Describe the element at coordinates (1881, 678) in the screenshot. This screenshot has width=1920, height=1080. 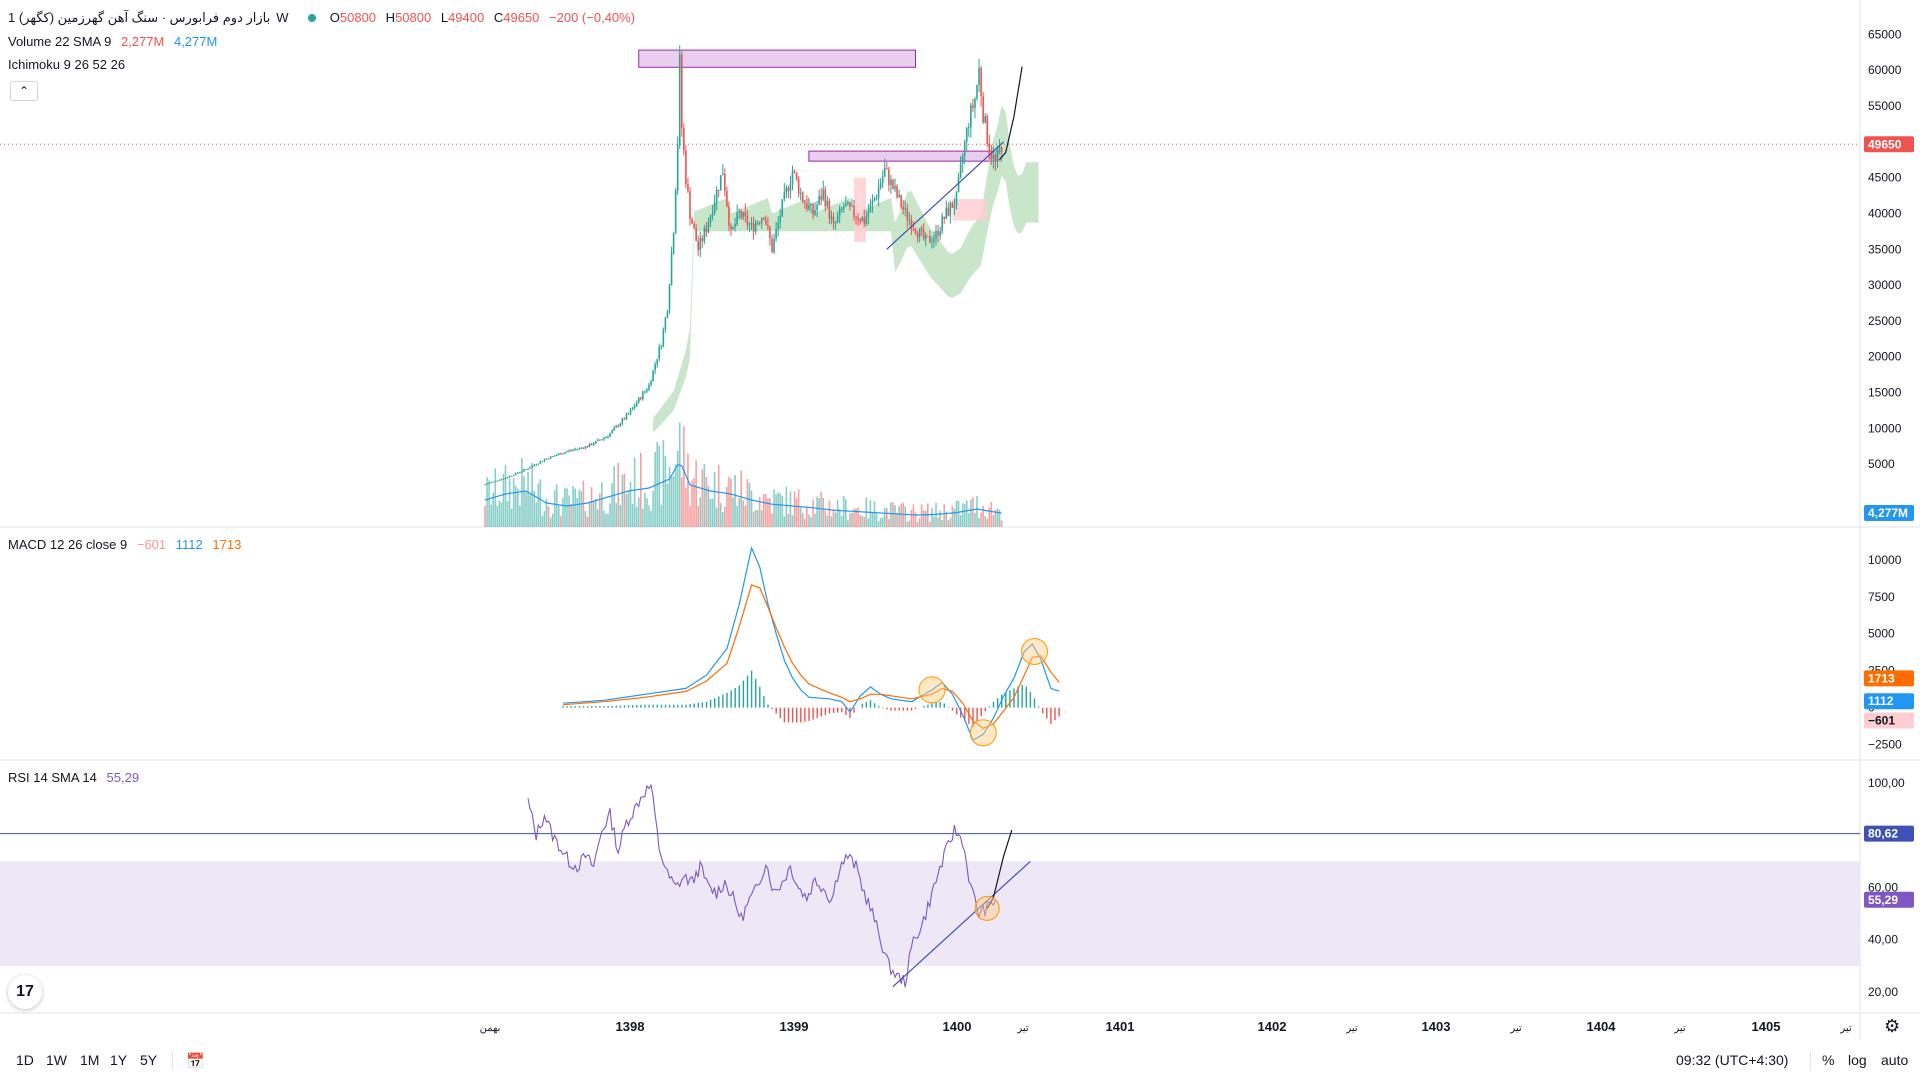
I see `macd-signal-tag-text: 1713` at that location.